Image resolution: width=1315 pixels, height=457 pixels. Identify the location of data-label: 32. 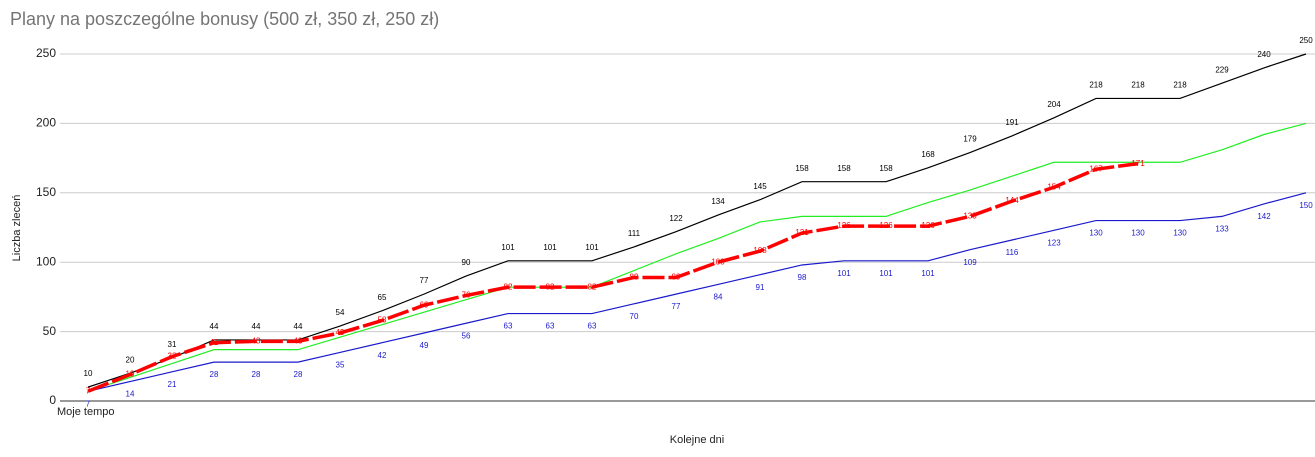
(172, 356).